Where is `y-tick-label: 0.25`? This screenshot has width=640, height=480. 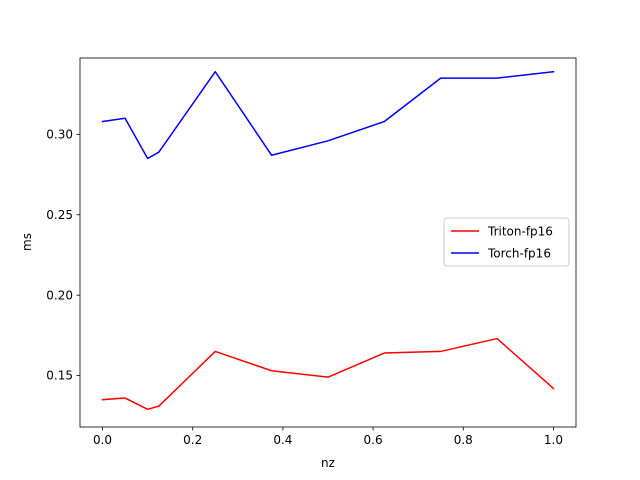
y-tick-label: 0.25 is located at coordinates (59, 215).